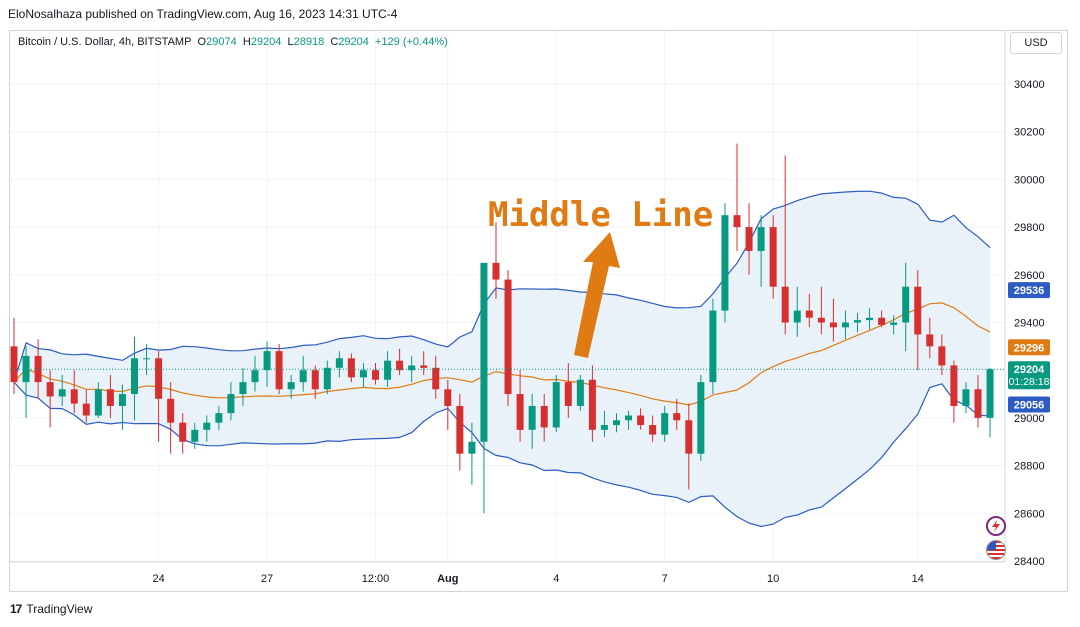 The height and width of the screenshot is (627, 1080). Describe the element at coordinates (246, 42) in the screenshot. I see `high-label: H` at that location.